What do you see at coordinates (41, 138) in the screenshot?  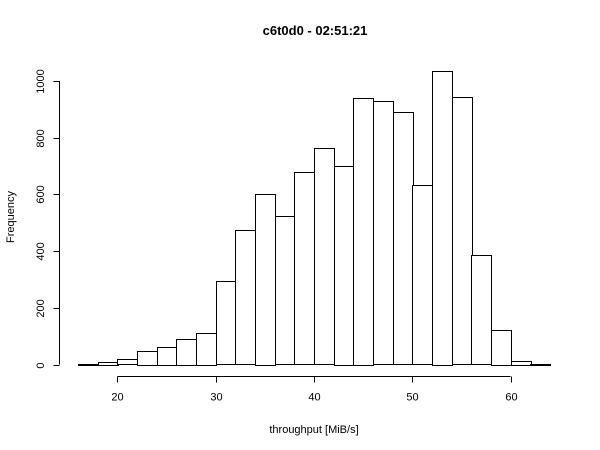 I see `y-tick-label: 800` at bounding box center [41, 138].